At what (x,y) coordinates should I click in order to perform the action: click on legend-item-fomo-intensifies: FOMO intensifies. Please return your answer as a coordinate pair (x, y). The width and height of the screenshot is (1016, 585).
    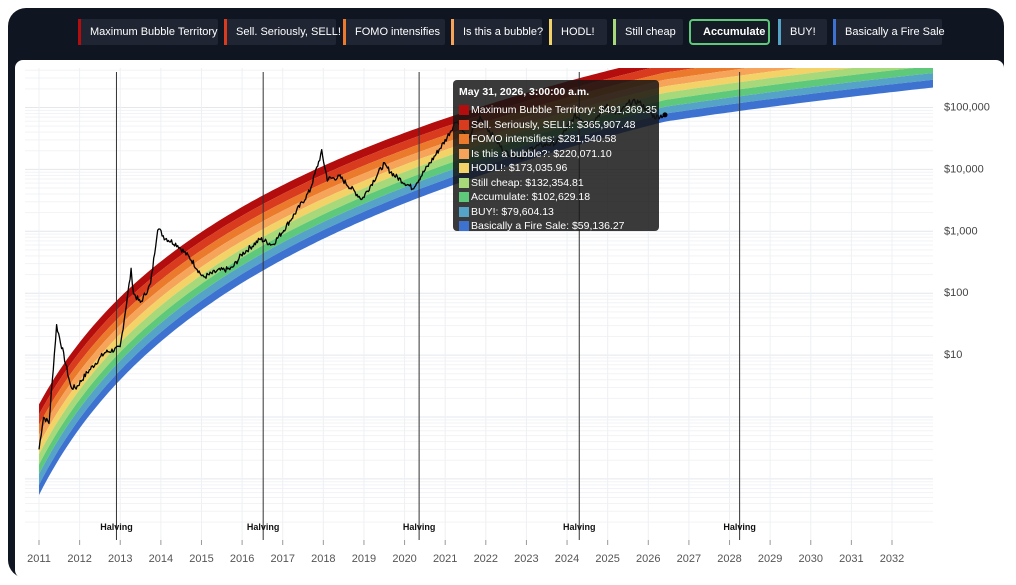
    Looking at the image, I should click on (394, 32).